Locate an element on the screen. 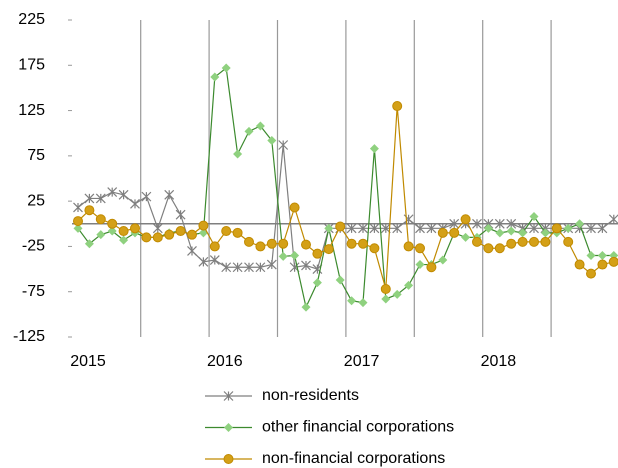  x-tick-label: 2016 is located at coordinates (225, 361).